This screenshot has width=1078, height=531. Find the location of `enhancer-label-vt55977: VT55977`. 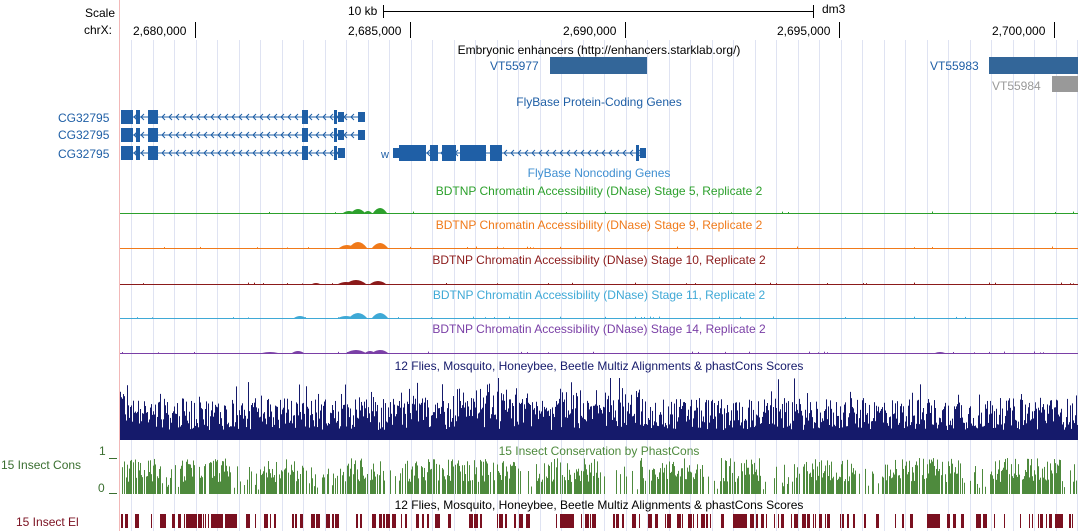

enhancer-label-vt55977: VT55977 is located at coordinates (514, 66).